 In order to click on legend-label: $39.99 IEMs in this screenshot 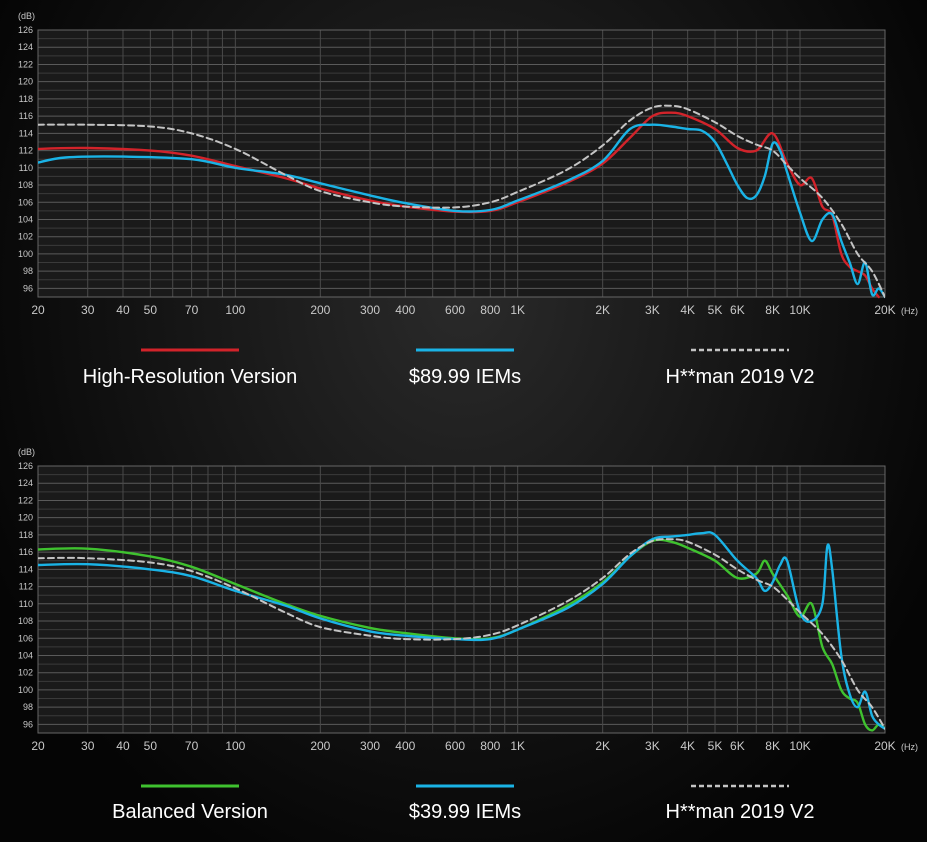, I will do `click(465, 812)`.